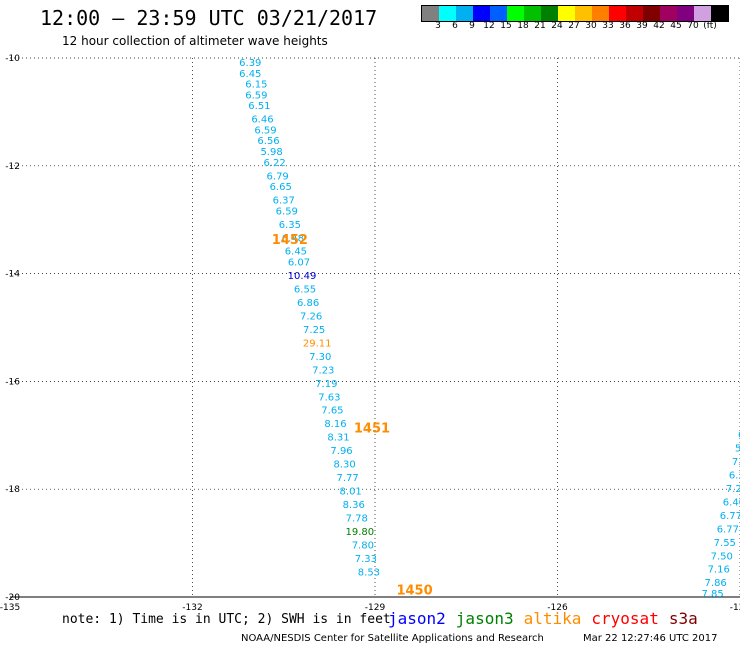 The height and width of the screenshot is (650, 740). Describe the element at coordinates (314, 330) in the screenshot. I see `swh-value-label: 7.25` at that location.